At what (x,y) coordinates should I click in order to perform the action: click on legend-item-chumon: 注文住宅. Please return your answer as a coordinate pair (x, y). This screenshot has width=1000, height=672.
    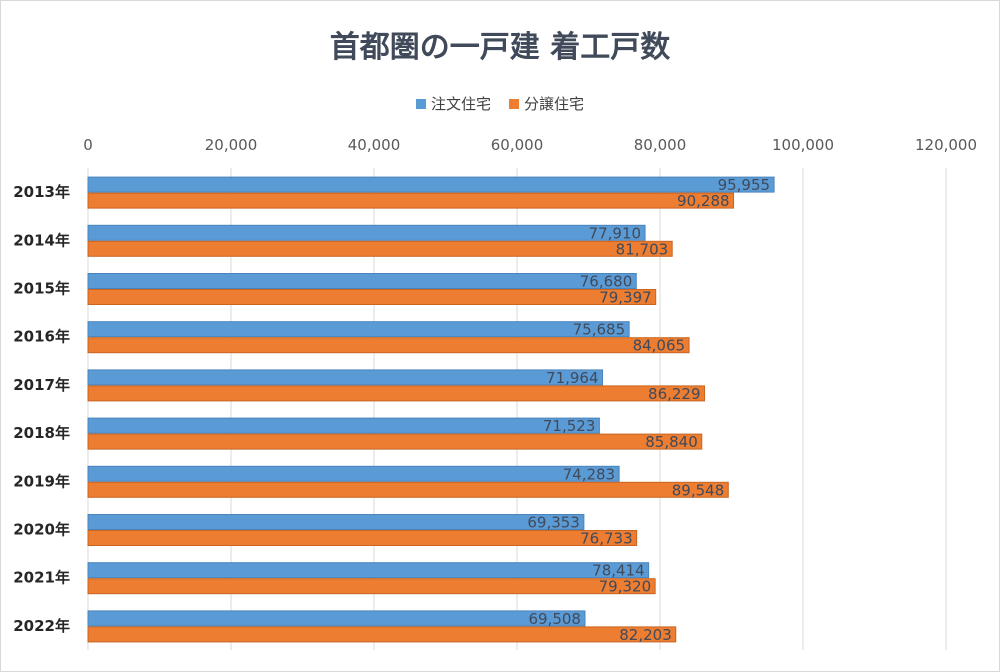
    Looking at the image, I should click on (453, 103).